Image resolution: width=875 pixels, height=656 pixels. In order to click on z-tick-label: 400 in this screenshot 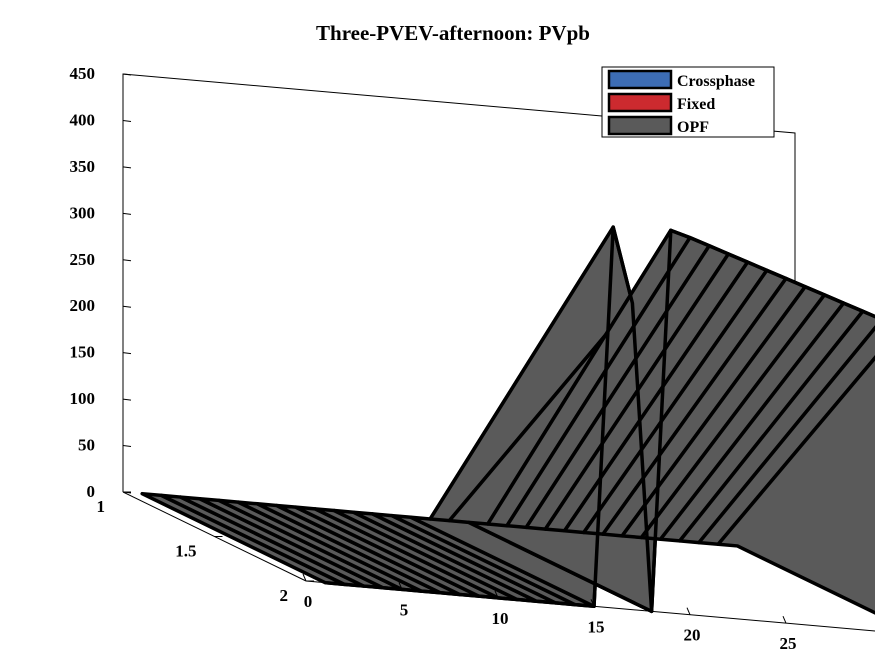, I will do `click(83, 119)`.